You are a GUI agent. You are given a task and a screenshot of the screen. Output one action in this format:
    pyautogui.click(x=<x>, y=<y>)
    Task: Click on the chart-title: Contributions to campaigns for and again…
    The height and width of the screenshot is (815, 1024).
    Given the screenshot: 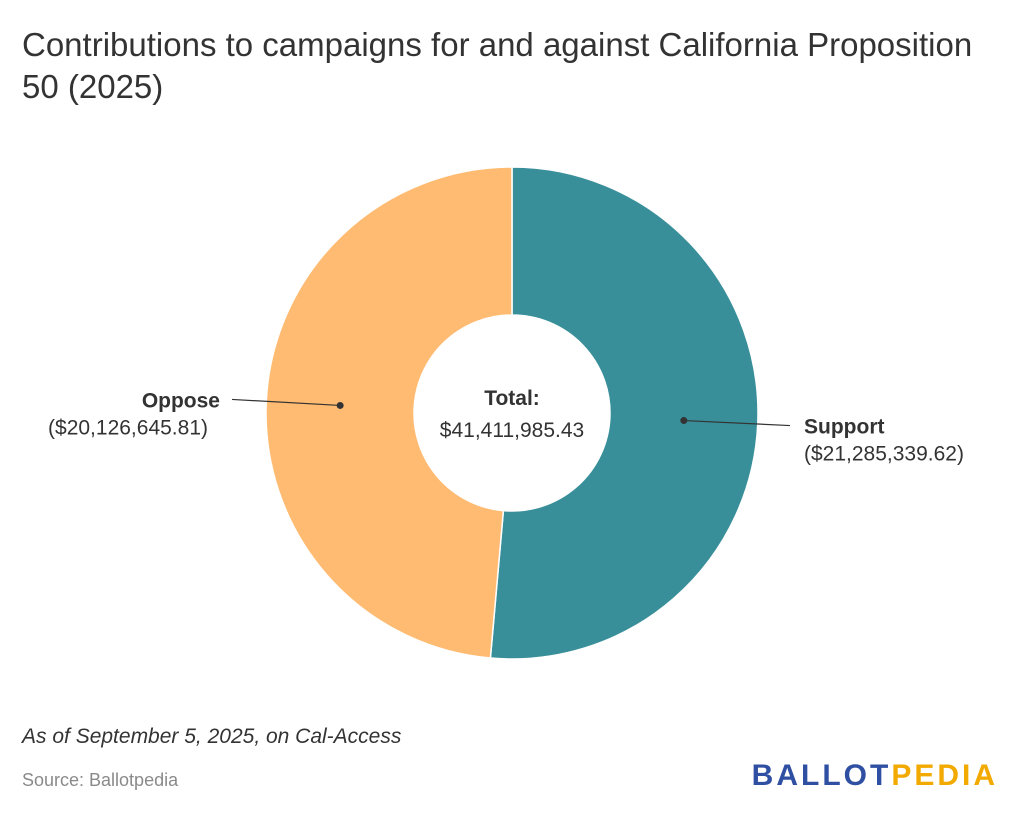 What is the action you would take?
    pyautogui.click(x=497, y=65)
    